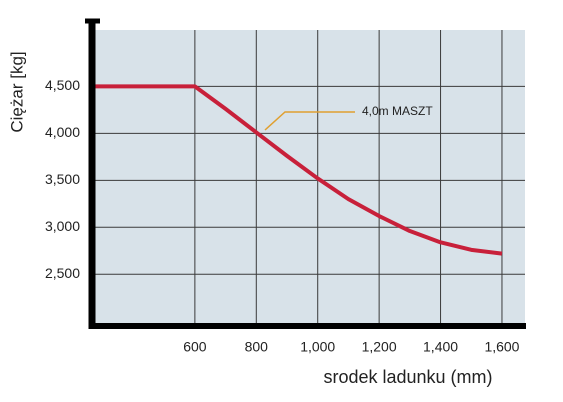 The image size is (563, 402). What do you see at coordinates (62, 226) in the screenshot?
I see `y-tick-label: 3,000` at bounding box center [62, 226].